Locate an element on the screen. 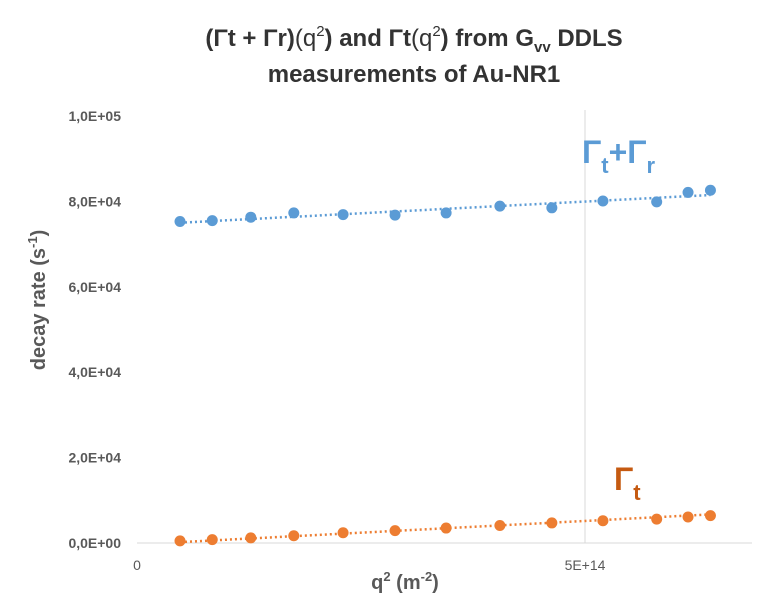 Image resolution: width=775 pixels, height=602 pixels. ylabel-base: decay rate (s is located at coordinates (39, 309).